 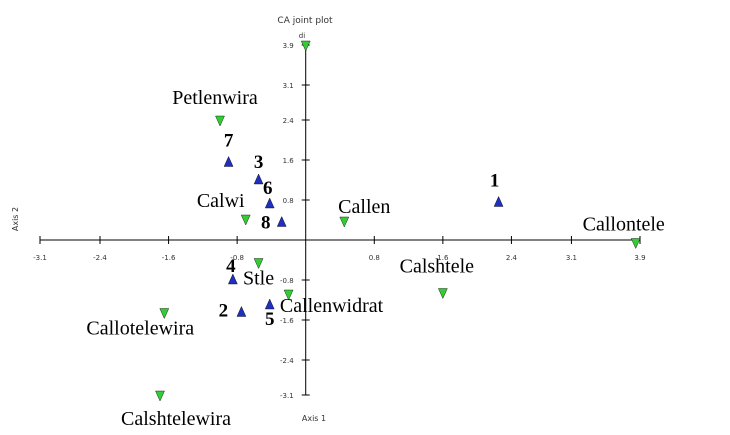 What do you see at coordinates (287, 281) in the screenshot?
I see `y-tick-label: -0.8` at bounding box center [287, 281].